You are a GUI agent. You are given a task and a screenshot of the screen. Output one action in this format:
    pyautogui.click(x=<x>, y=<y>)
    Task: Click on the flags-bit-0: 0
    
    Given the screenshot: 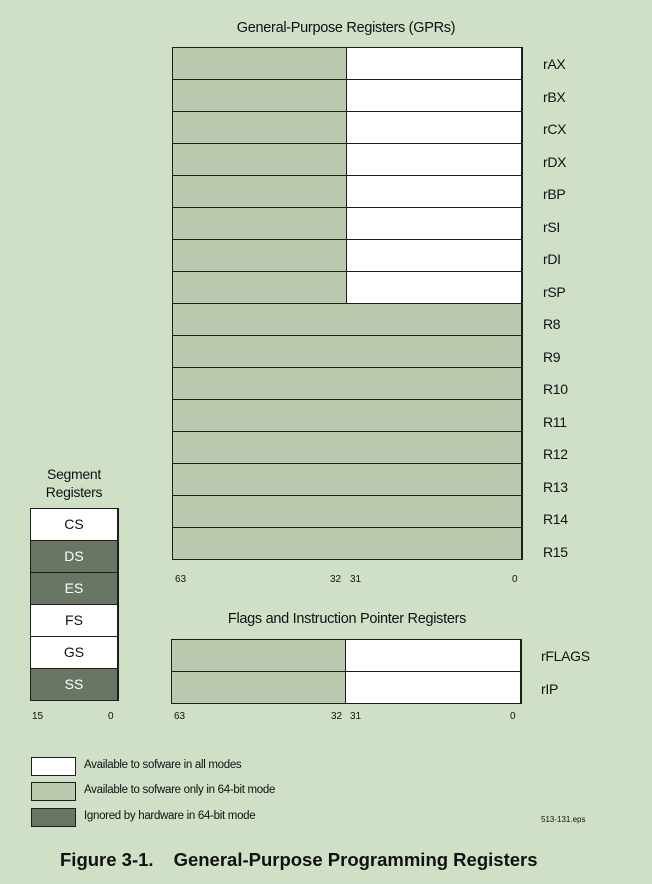 What is the action you would take?
    pyautogui.click(x=513, y=716)
    